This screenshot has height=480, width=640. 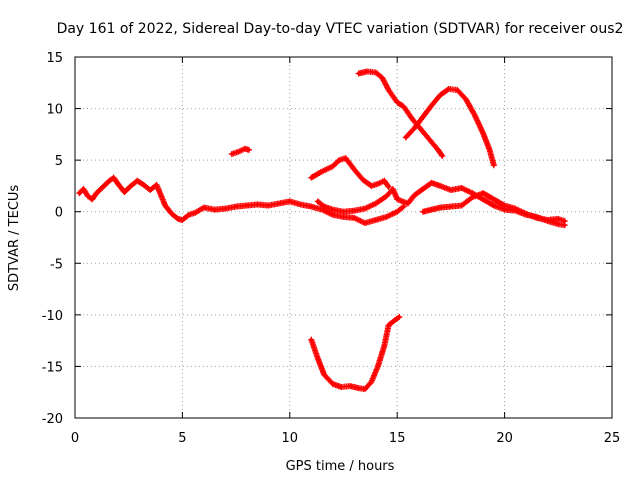 I want to click on series-high-left, so click(x=400, y=114).